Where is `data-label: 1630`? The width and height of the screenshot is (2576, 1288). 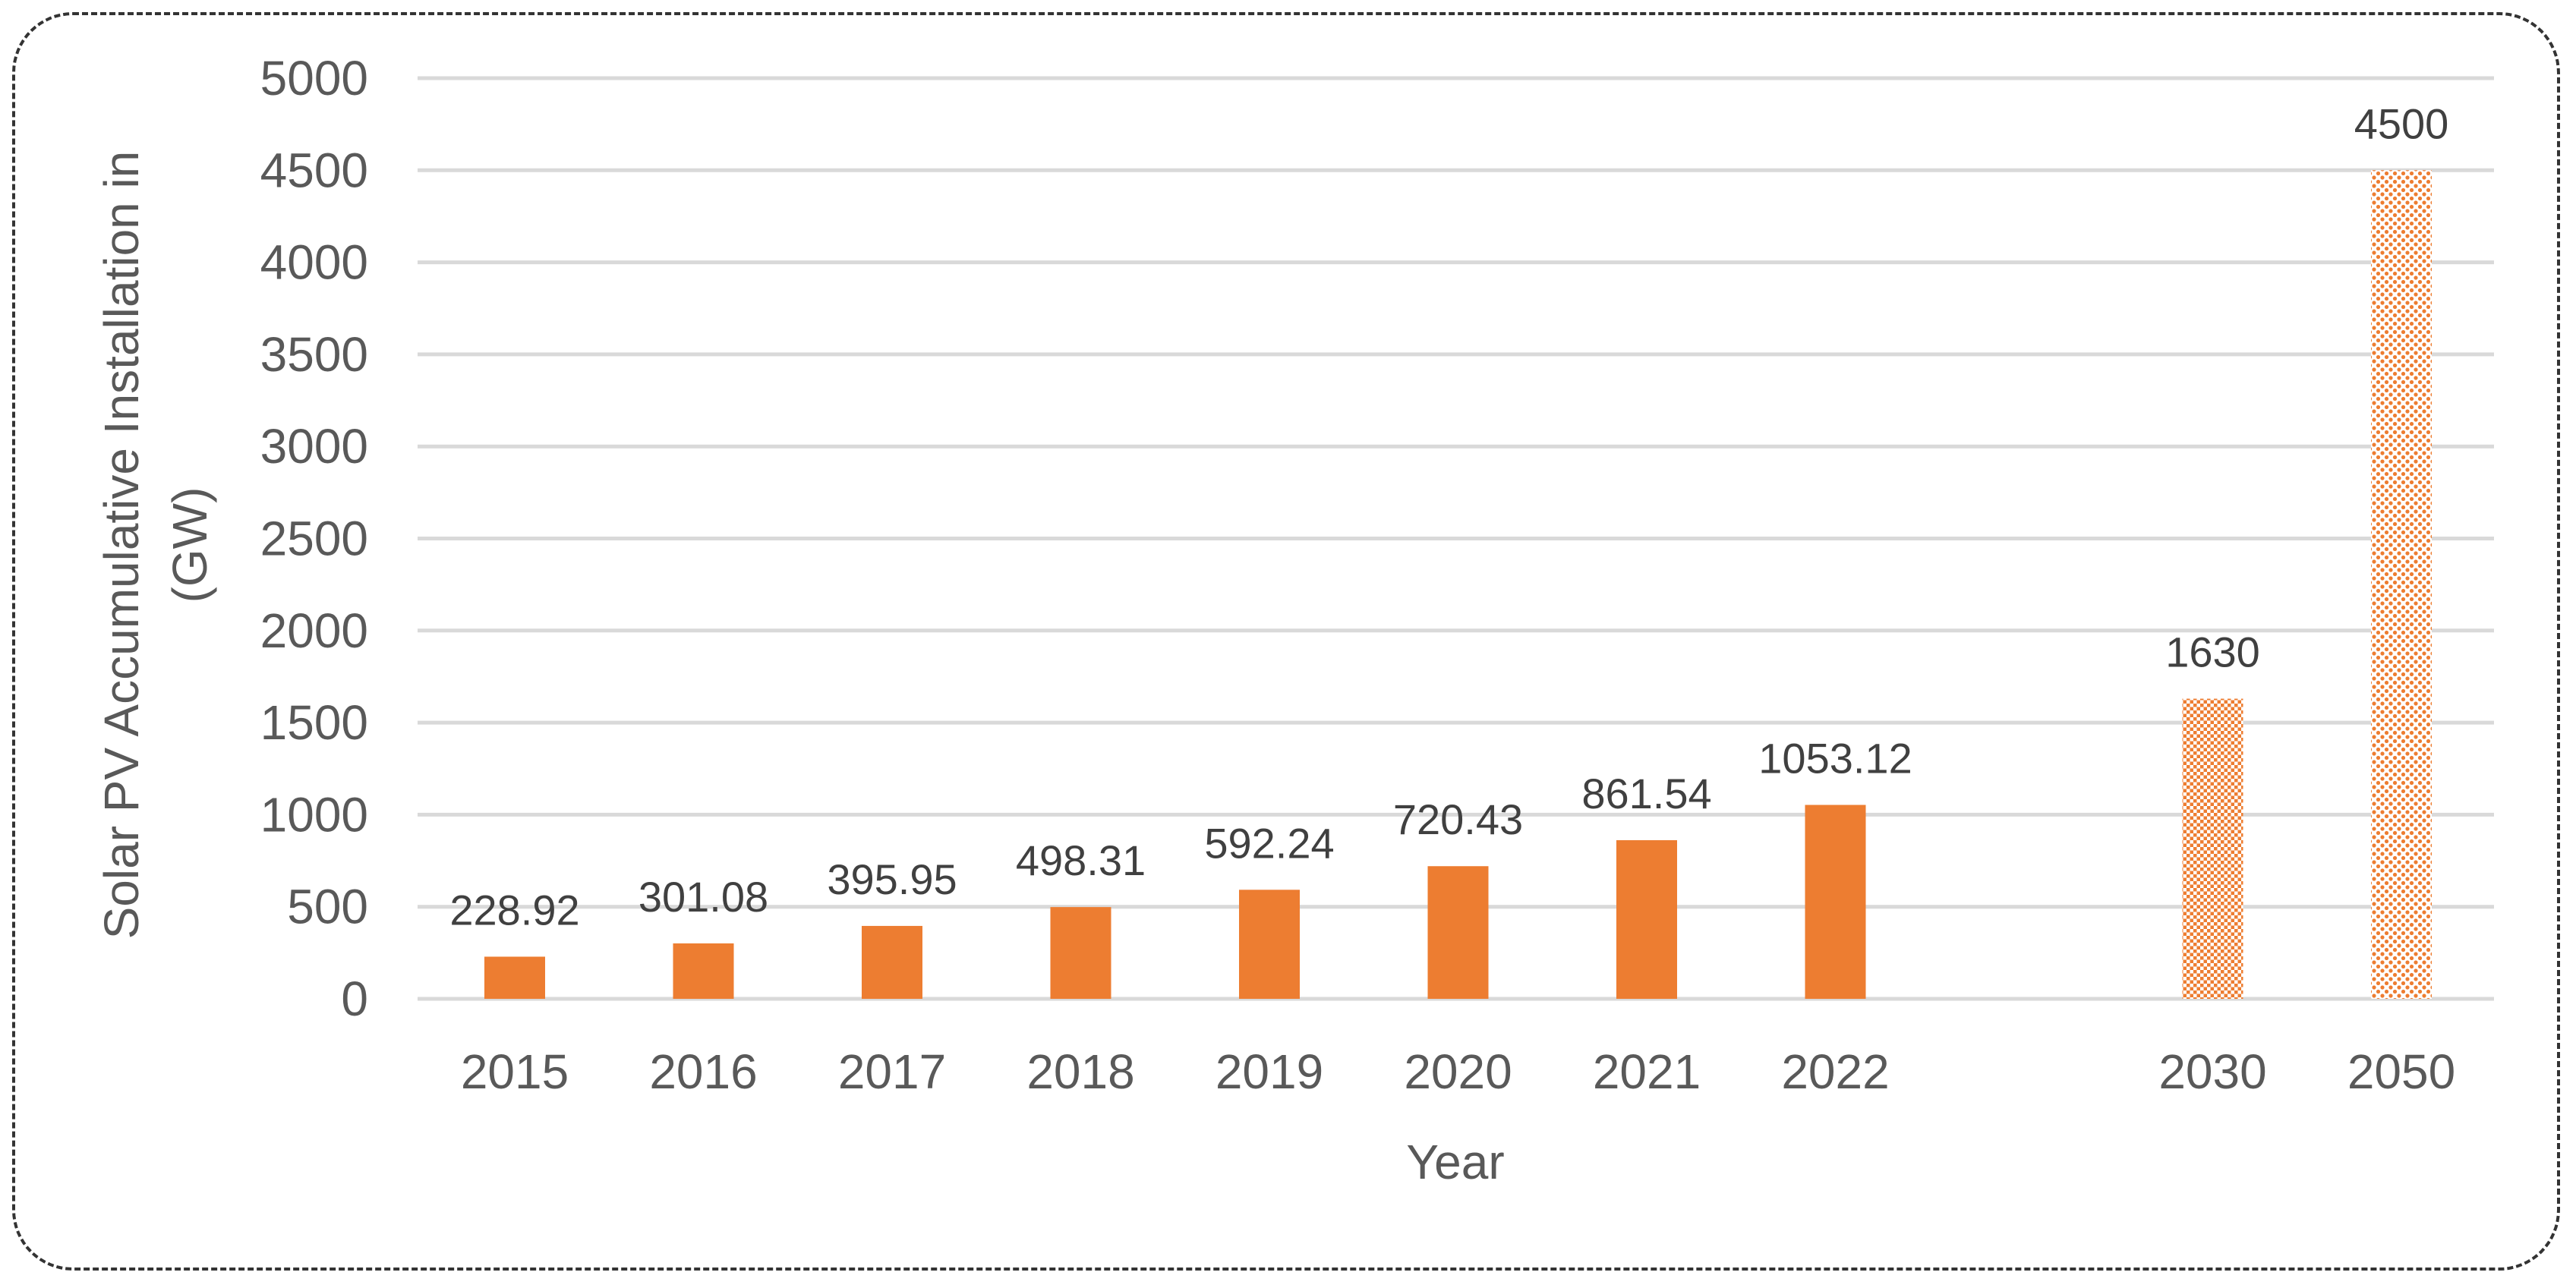 data-label: 1630 is located at coordinates (2212, 652).